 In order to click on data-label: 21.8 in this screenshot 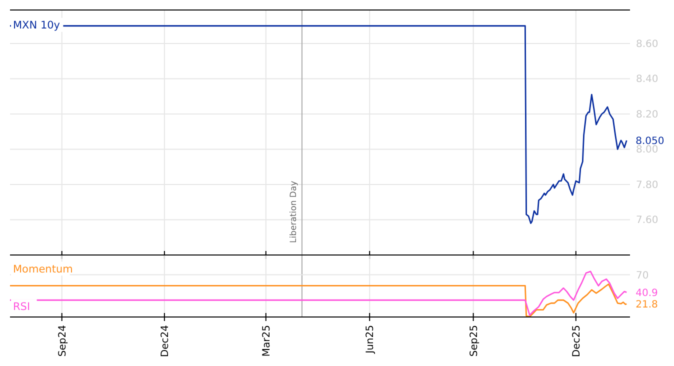, I will do `click(647, 304)`.